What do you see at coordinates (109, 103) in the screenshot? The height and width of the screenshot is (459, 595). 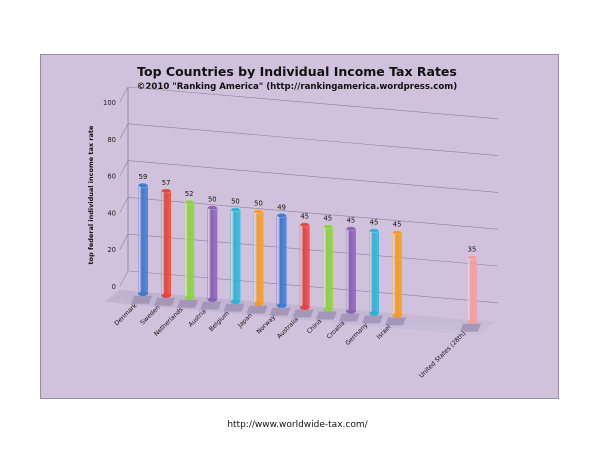 I see `y-tick-label: 100` at bounding box center [109, 103].